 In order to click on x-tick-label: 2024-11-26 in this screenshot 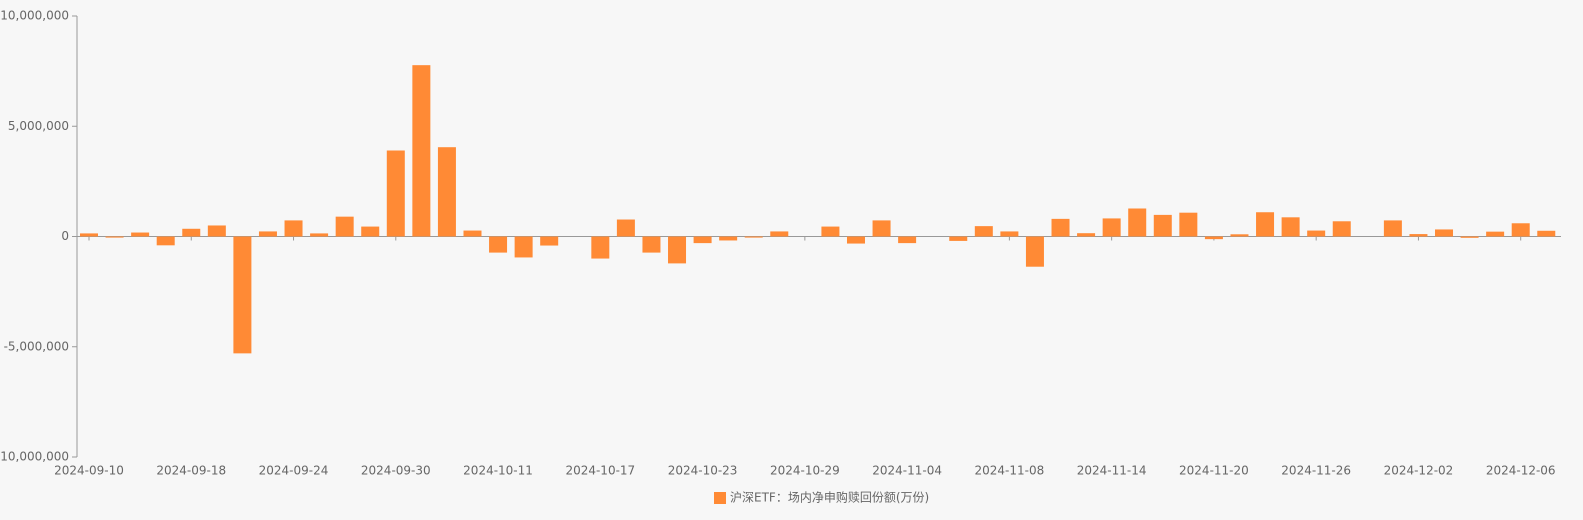, I will do `click(1316, 471)`.